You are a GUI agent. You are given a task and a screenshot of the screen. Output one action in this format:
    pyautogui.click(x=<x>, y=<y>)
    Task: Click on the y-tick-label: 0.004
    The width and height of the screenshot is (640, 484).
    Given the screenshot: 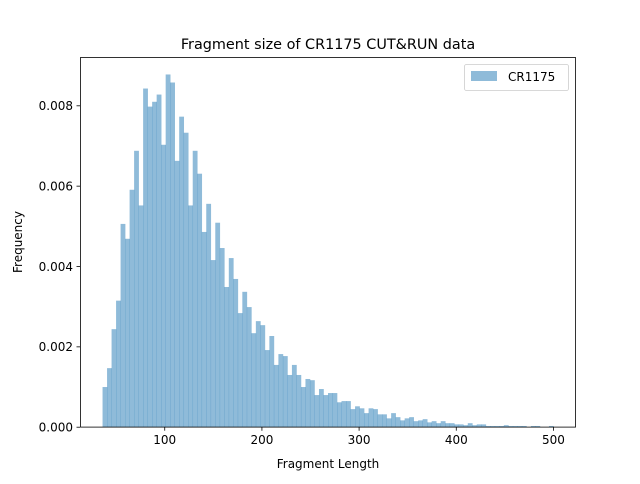 What is the action you would take?
    pyautogui.click(x=56, y=267)
    